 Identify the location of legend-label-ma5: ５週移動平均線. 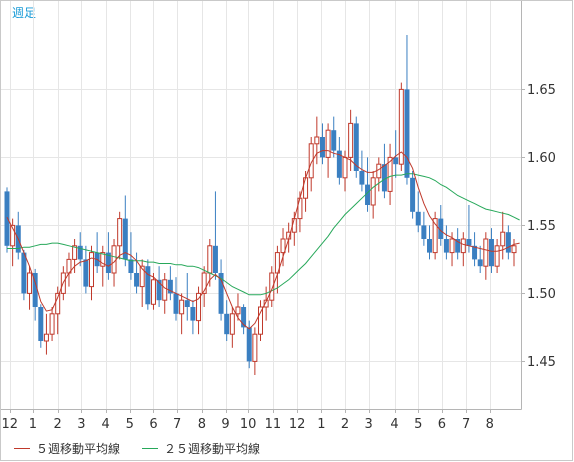
(78, 449).